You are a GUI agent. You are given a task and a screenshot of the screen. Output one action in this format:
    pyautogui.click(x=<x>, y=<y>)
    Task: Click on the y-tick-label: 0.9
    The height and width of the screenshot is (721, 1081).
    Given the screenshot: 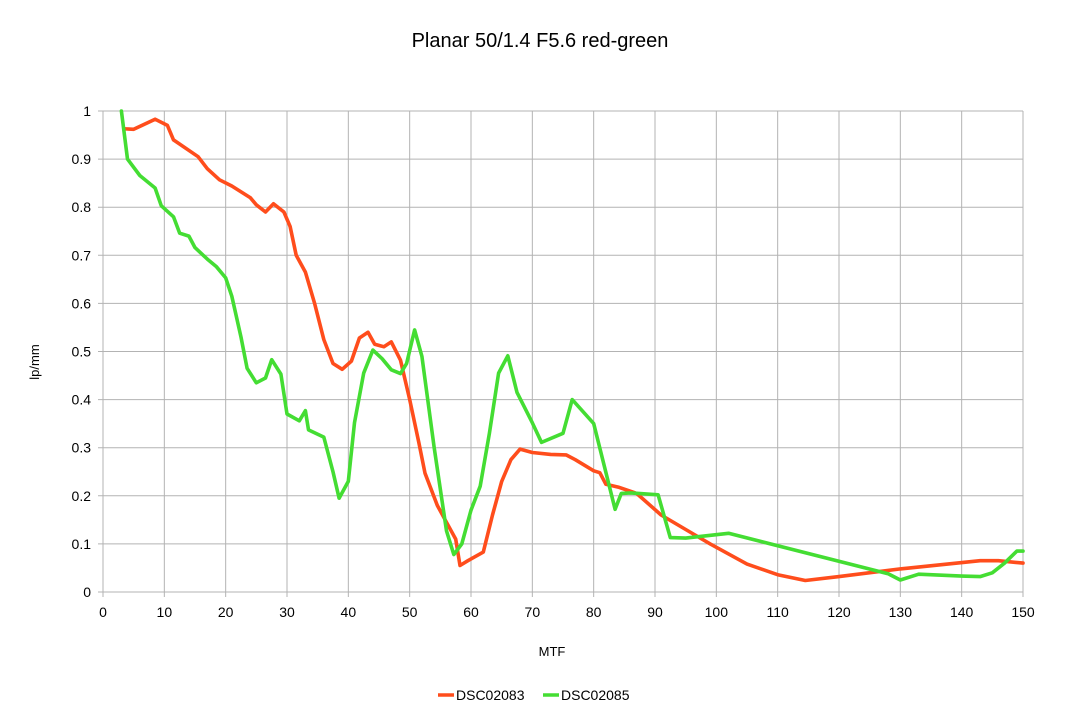 What is the action you would take?
    pyautogui.click(x=82, y=159)
    